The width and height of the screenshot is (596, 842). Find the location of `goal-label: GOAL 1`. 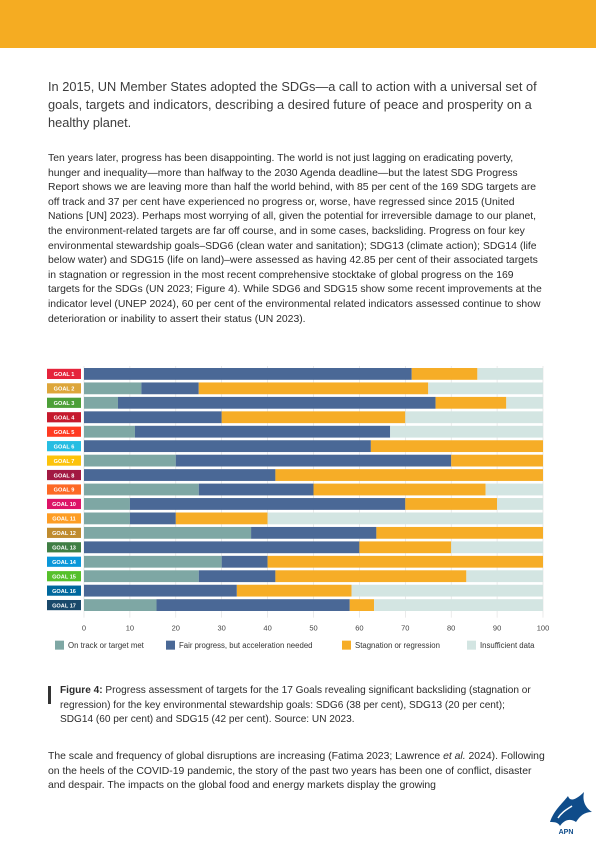

goal-label: GOAL 1 is located at coordinates (64, 375).